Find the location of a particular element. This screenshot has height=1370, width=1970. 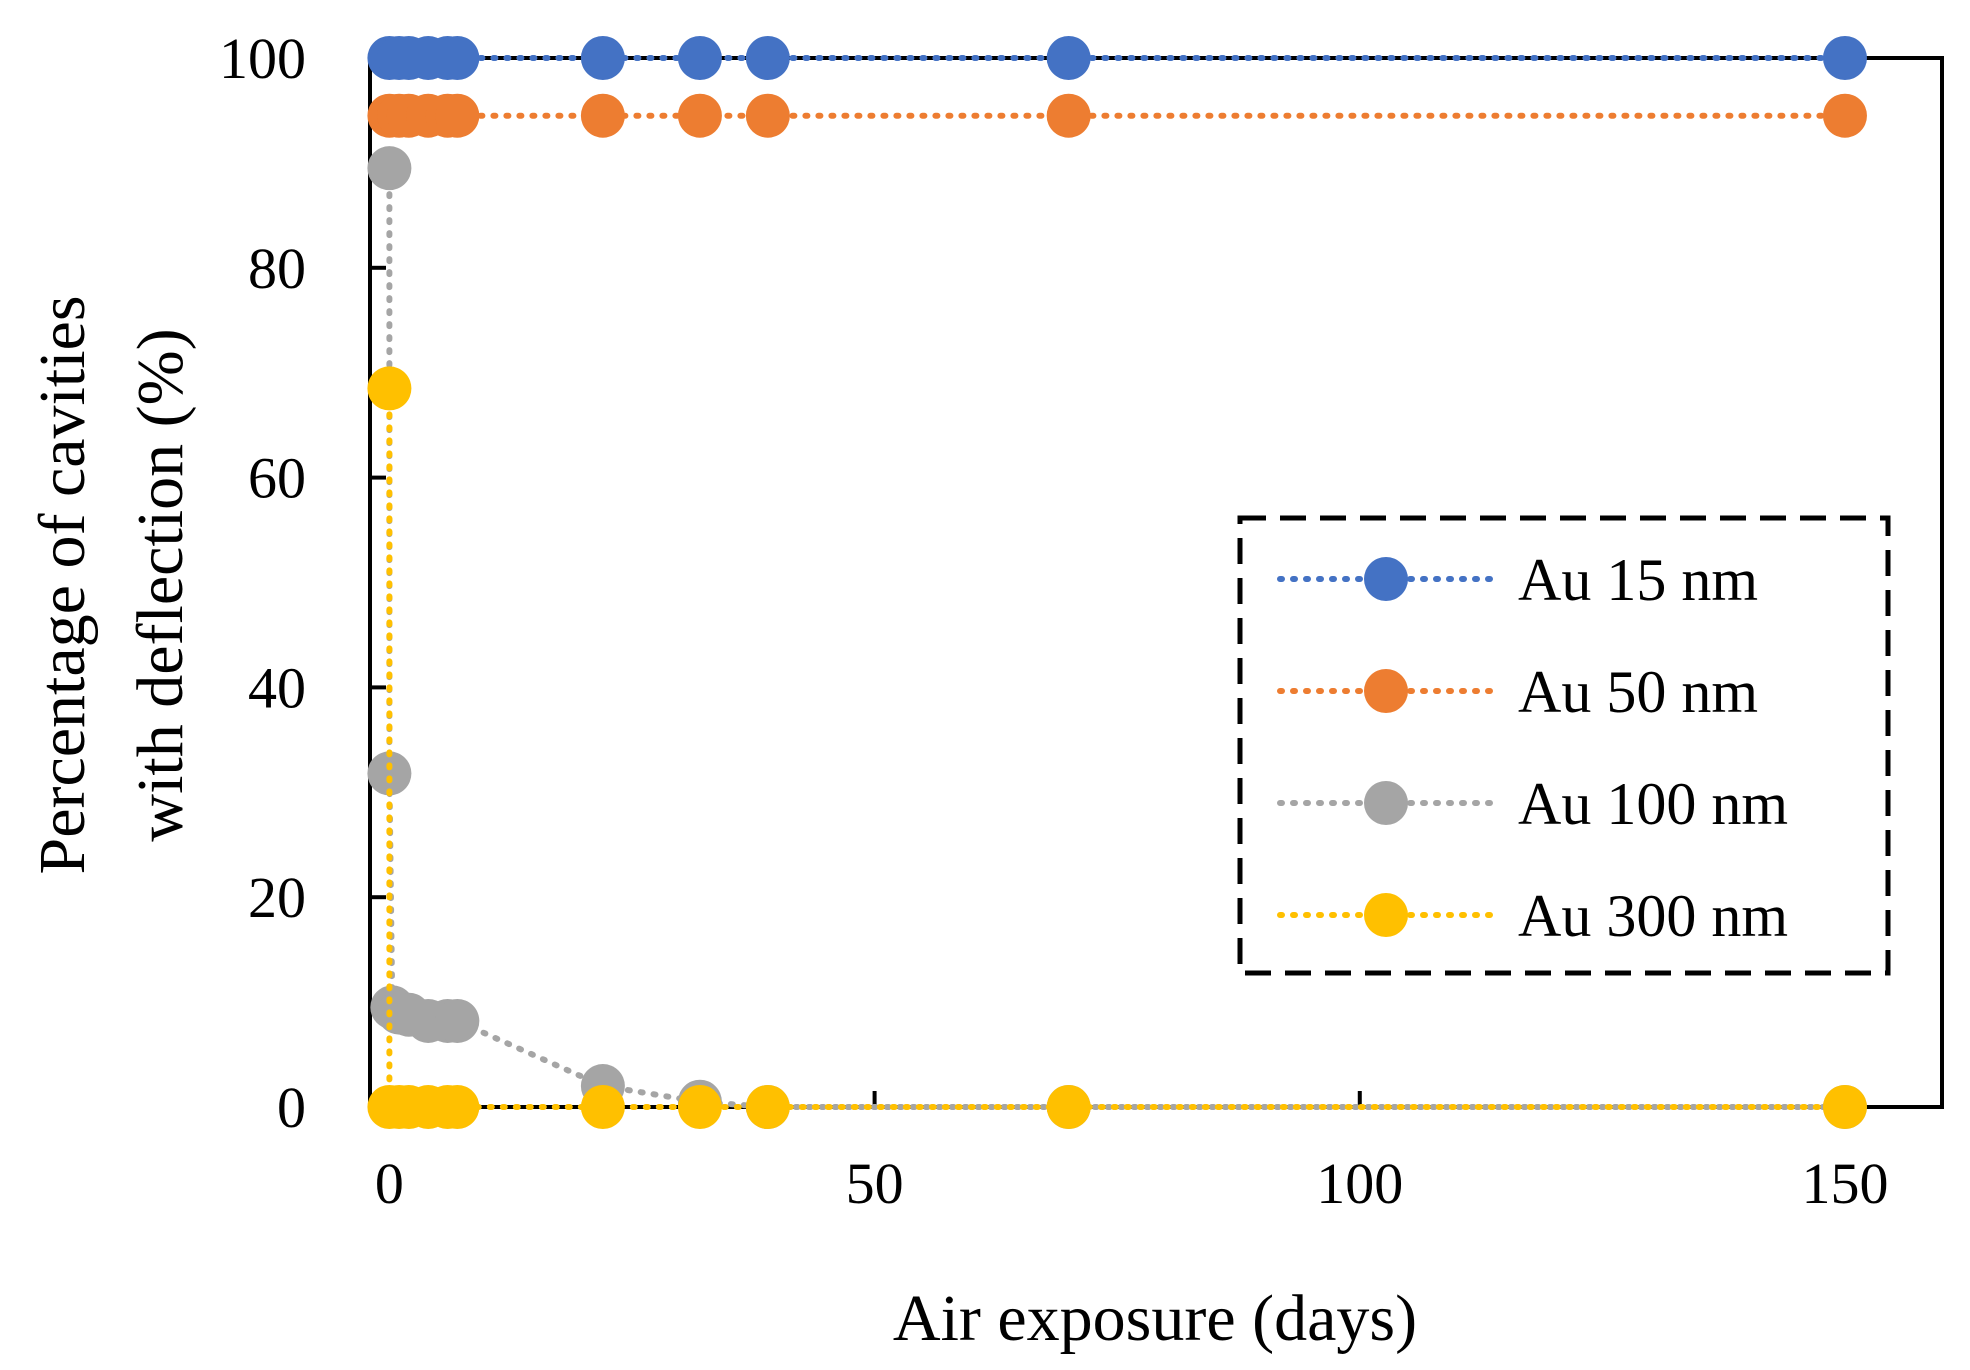

y-axis-title-line-2: with deflection (%) is located at coordinates (160, 584).